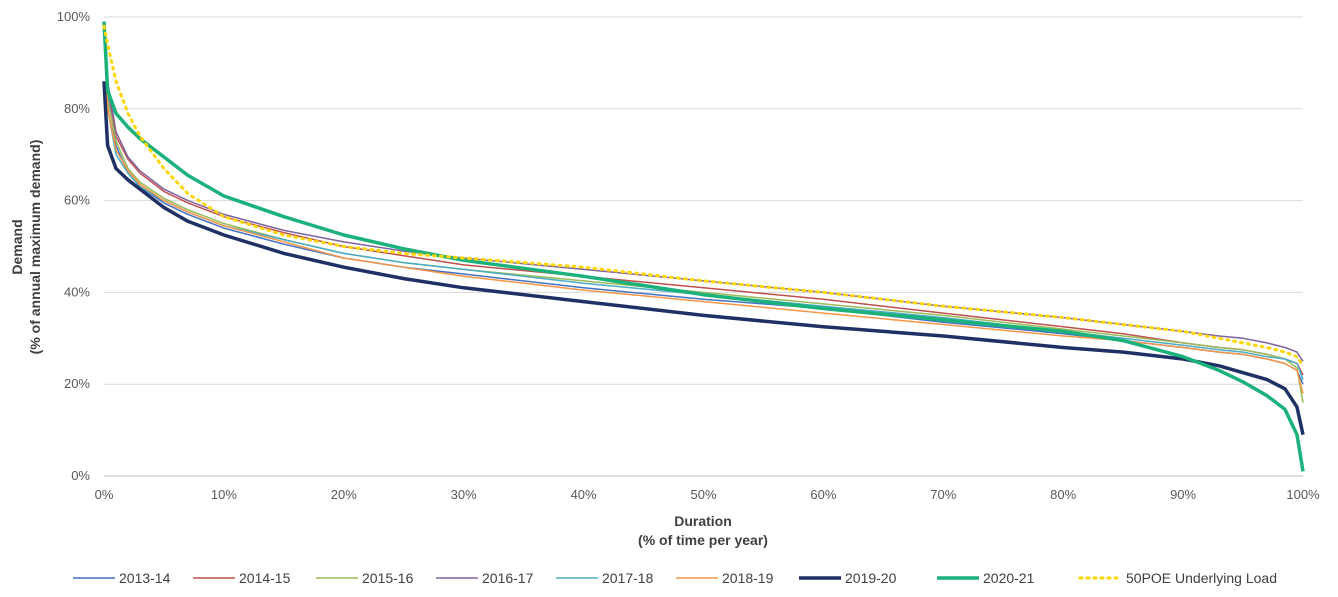 The width and height of the screenshot is (1338, 597). I want to click on x-tick-label: 50%, so click(703, 494).